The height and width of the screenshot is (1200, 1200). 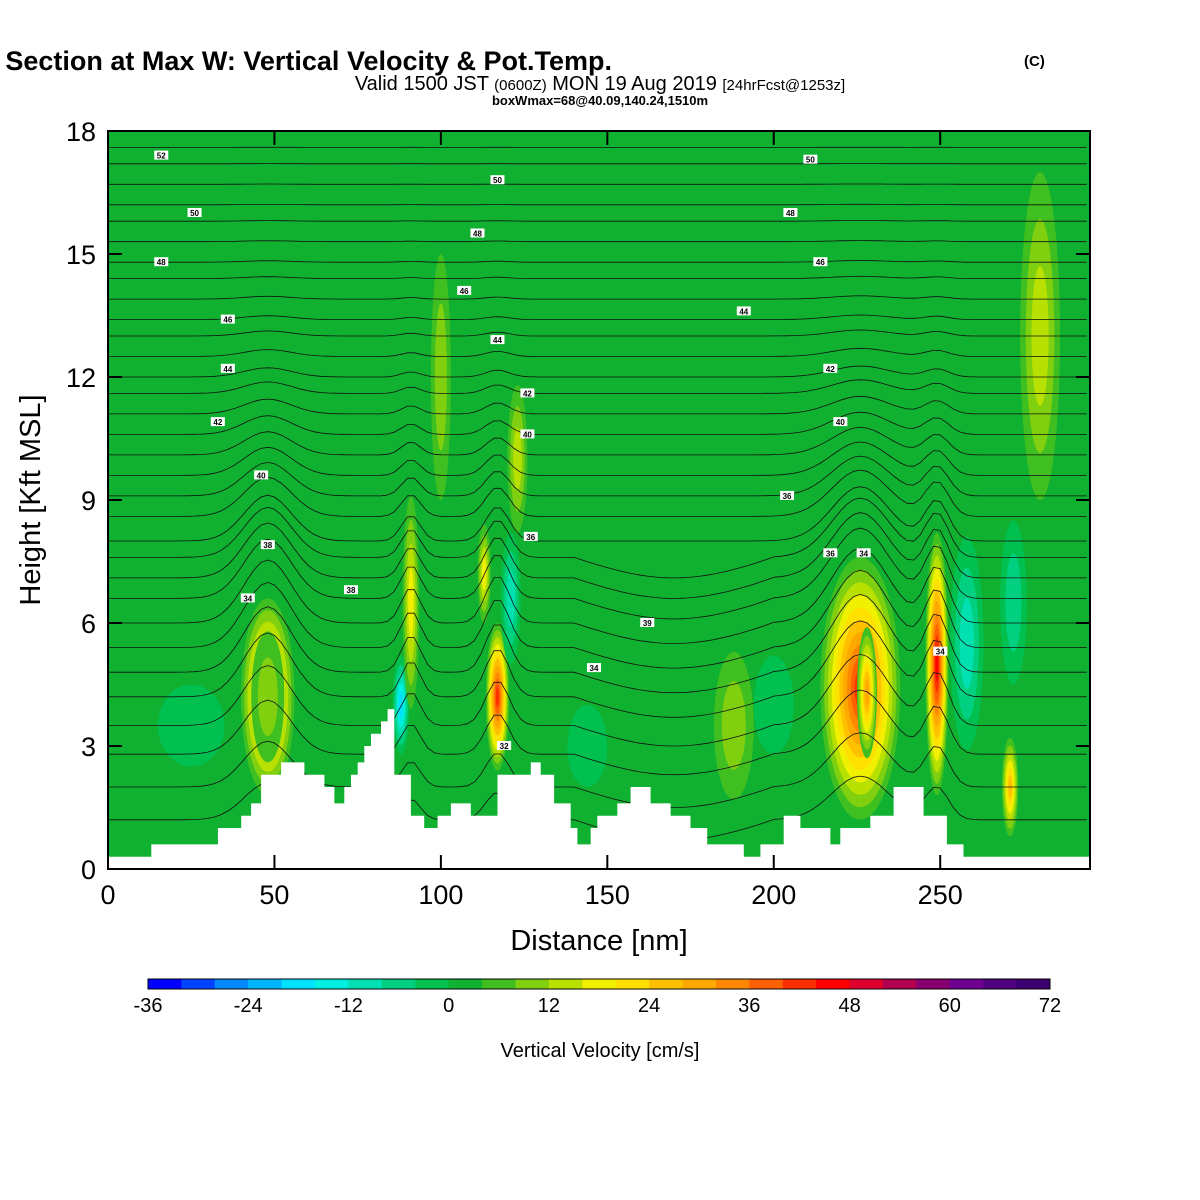 I want to click on colorbar-tick-label: 12, so click(x=549, y=1006).